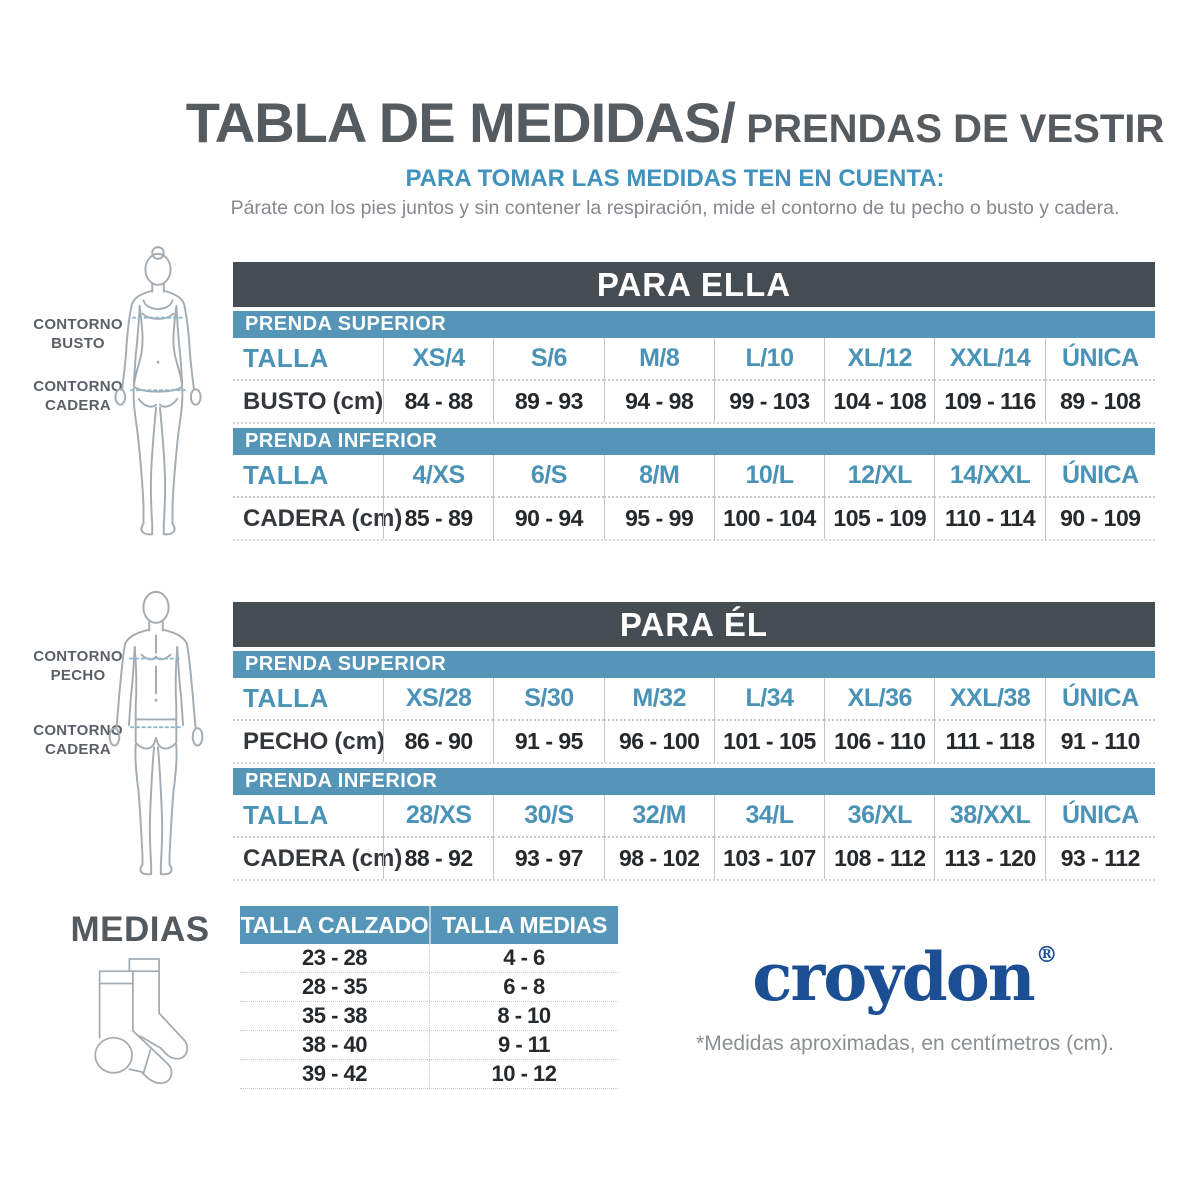 Image resolution: width=1200 pixels, height=1200 pixels. I want to click on shoe-size-cell: 28 - 35, so click(335, 986).